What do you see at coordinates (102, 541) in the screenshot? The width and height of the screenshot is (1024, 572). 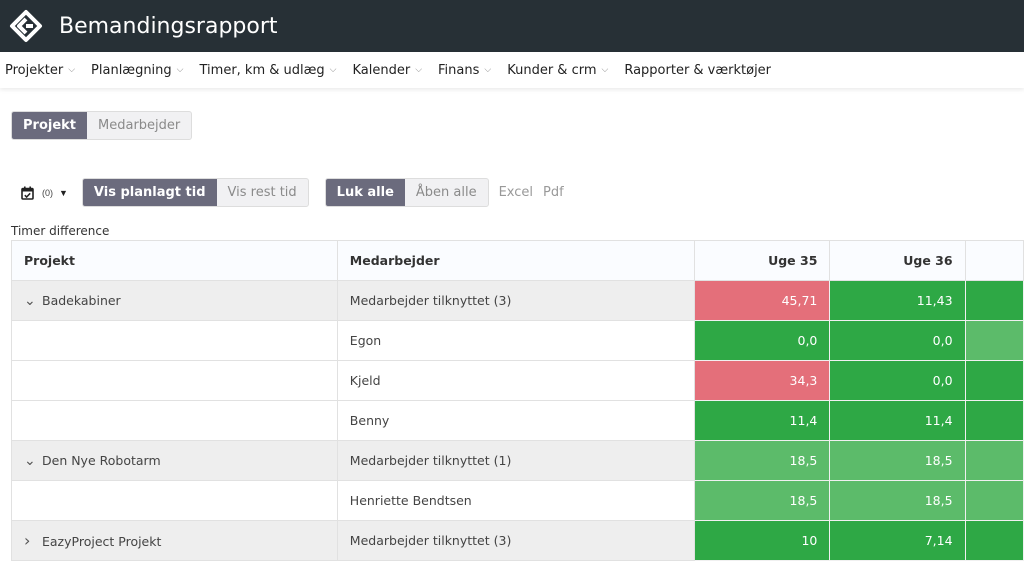 I see `project-name: EazyProject Projekt` at bounding box center [102, 541].